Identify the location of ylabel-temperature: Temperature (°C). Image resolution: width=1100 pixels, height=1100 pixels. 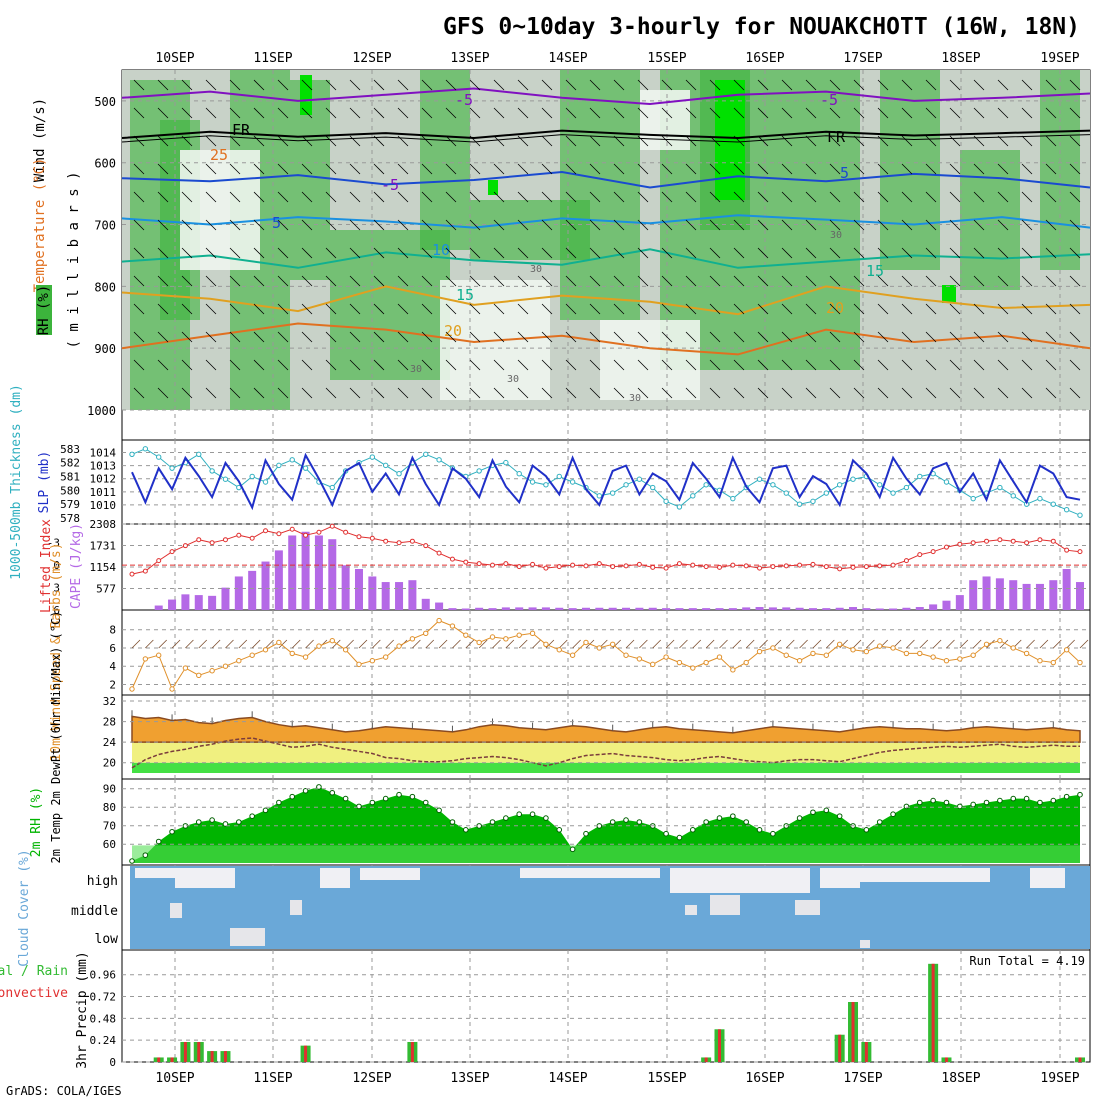
(40, 225).